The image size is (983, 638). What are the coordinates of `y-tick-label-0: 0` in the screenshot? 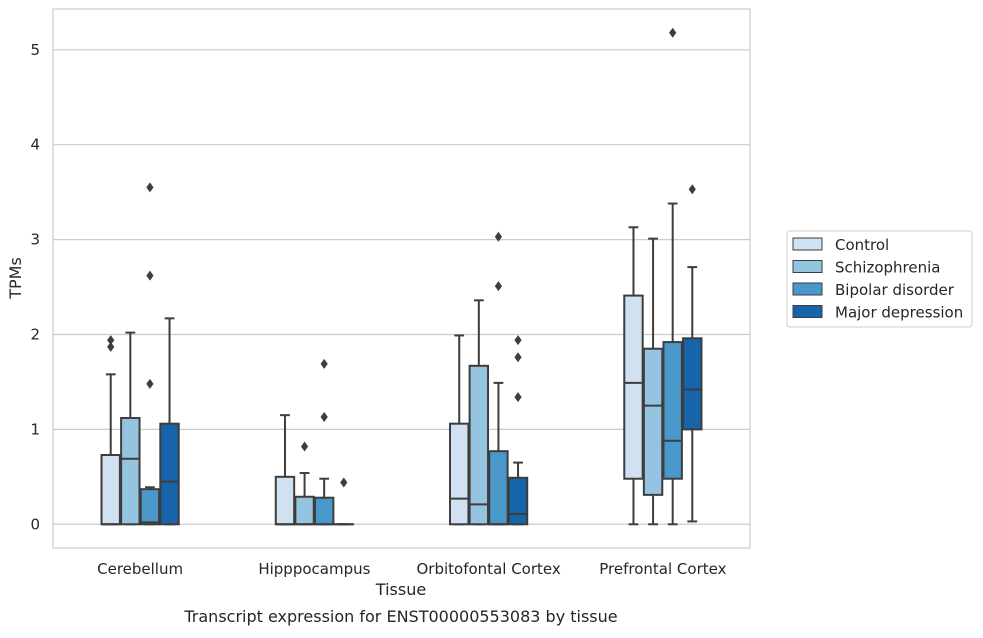 It's located at (35, 524).